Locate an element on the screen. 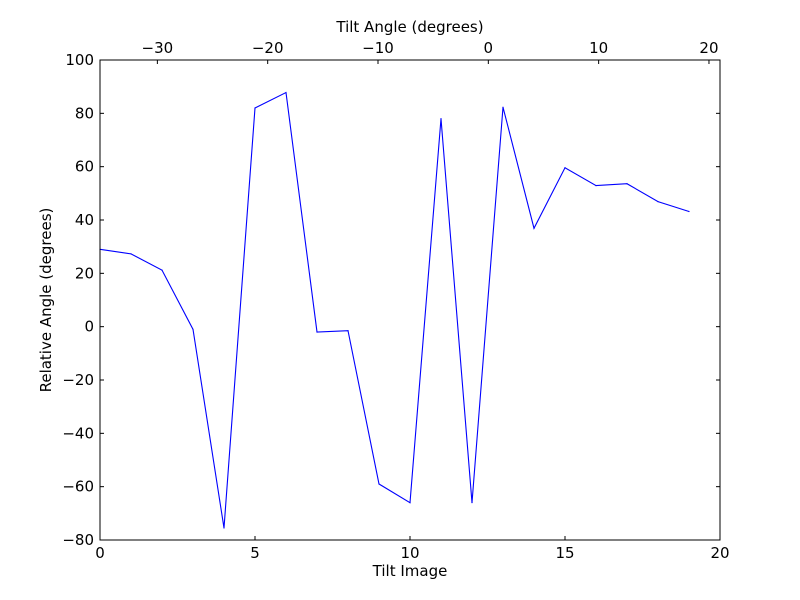 This screenshot has width=800, height=600. x-tick-label: 5 is located at coordinates (255, 553).